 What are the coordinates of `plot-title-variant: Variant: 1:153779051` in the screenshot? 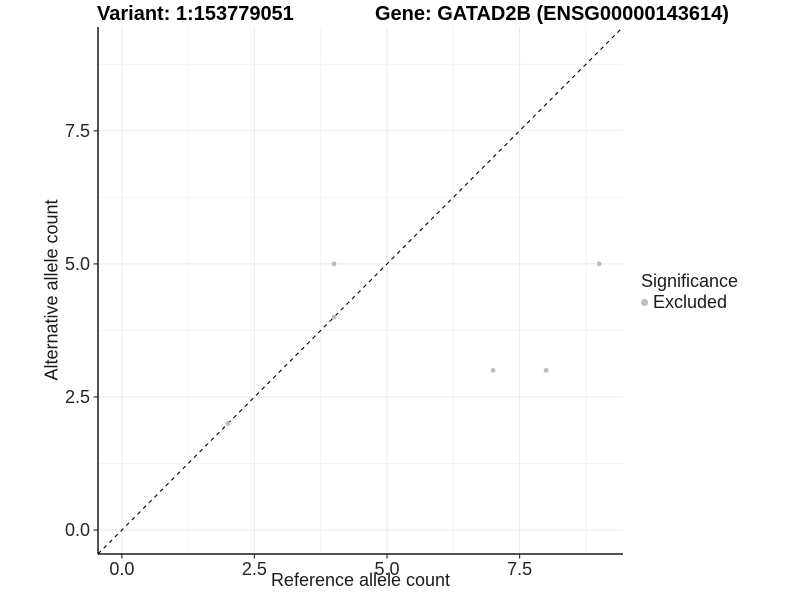 It's located at (195, 14).